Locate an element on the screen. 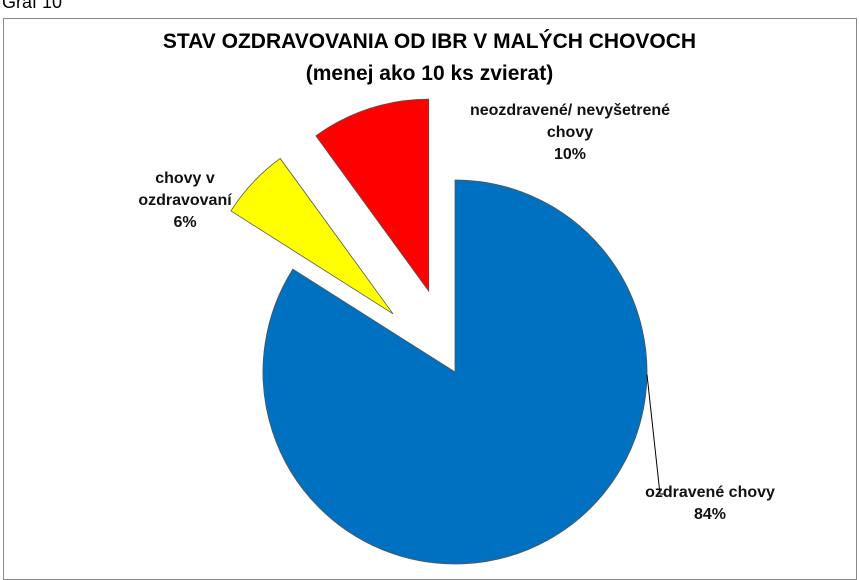  slice-value: 10% is located at coordinates (570, 154).